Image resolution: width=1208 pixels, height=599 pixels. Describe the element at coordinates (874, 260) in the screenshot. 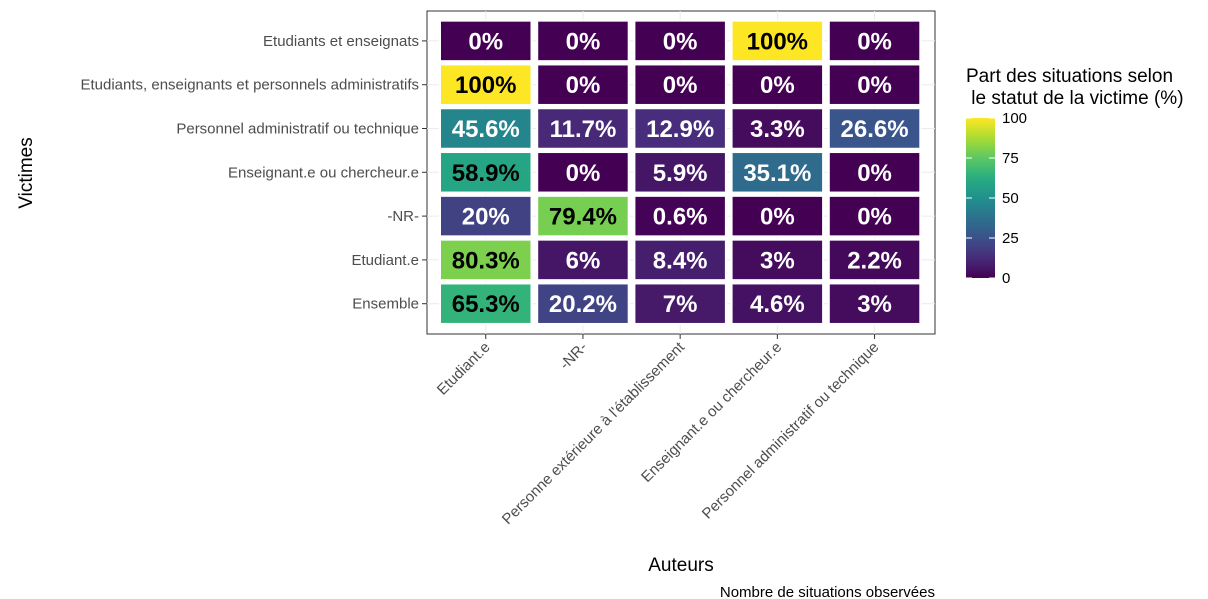

I see `cell-value-label: 2.2%` at that location.